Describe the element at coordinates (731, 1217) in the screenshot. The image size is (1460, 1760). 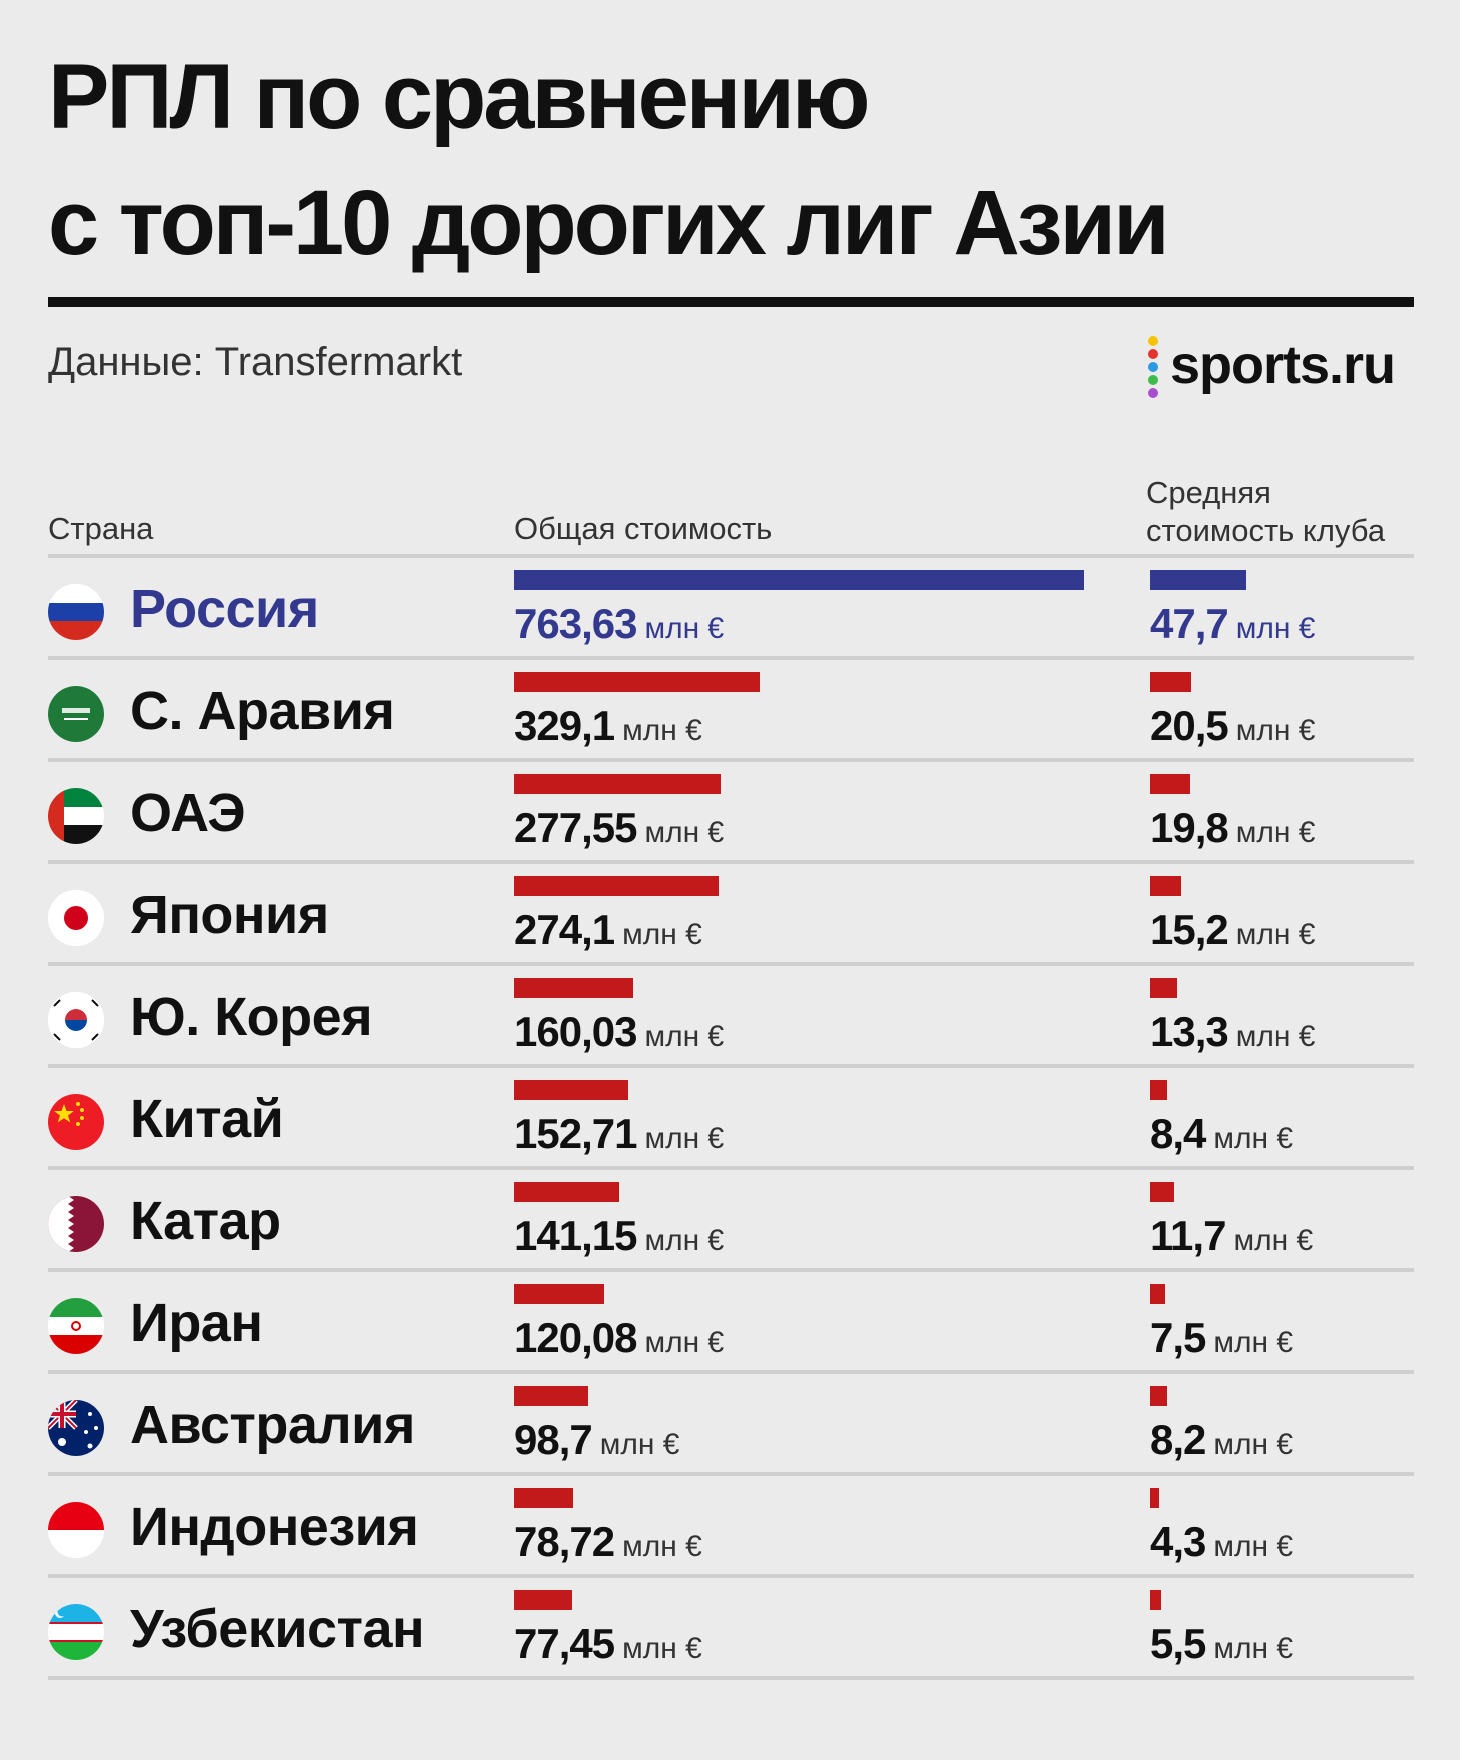
I see `table-row: Катар 141,15 млн €11,7 млн €` at that location.